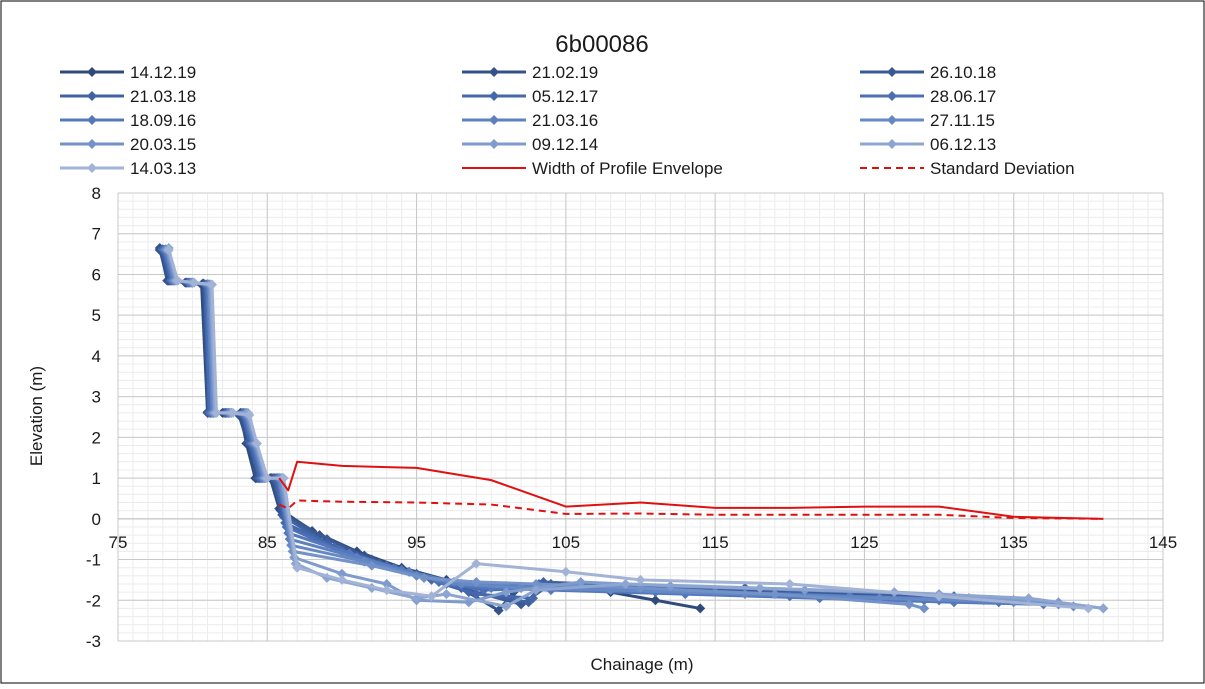  What do you see at coordinates (163, 72) in the screenshot?
I see `legend-label: 14.12.19` at bounding box center [163, 72].